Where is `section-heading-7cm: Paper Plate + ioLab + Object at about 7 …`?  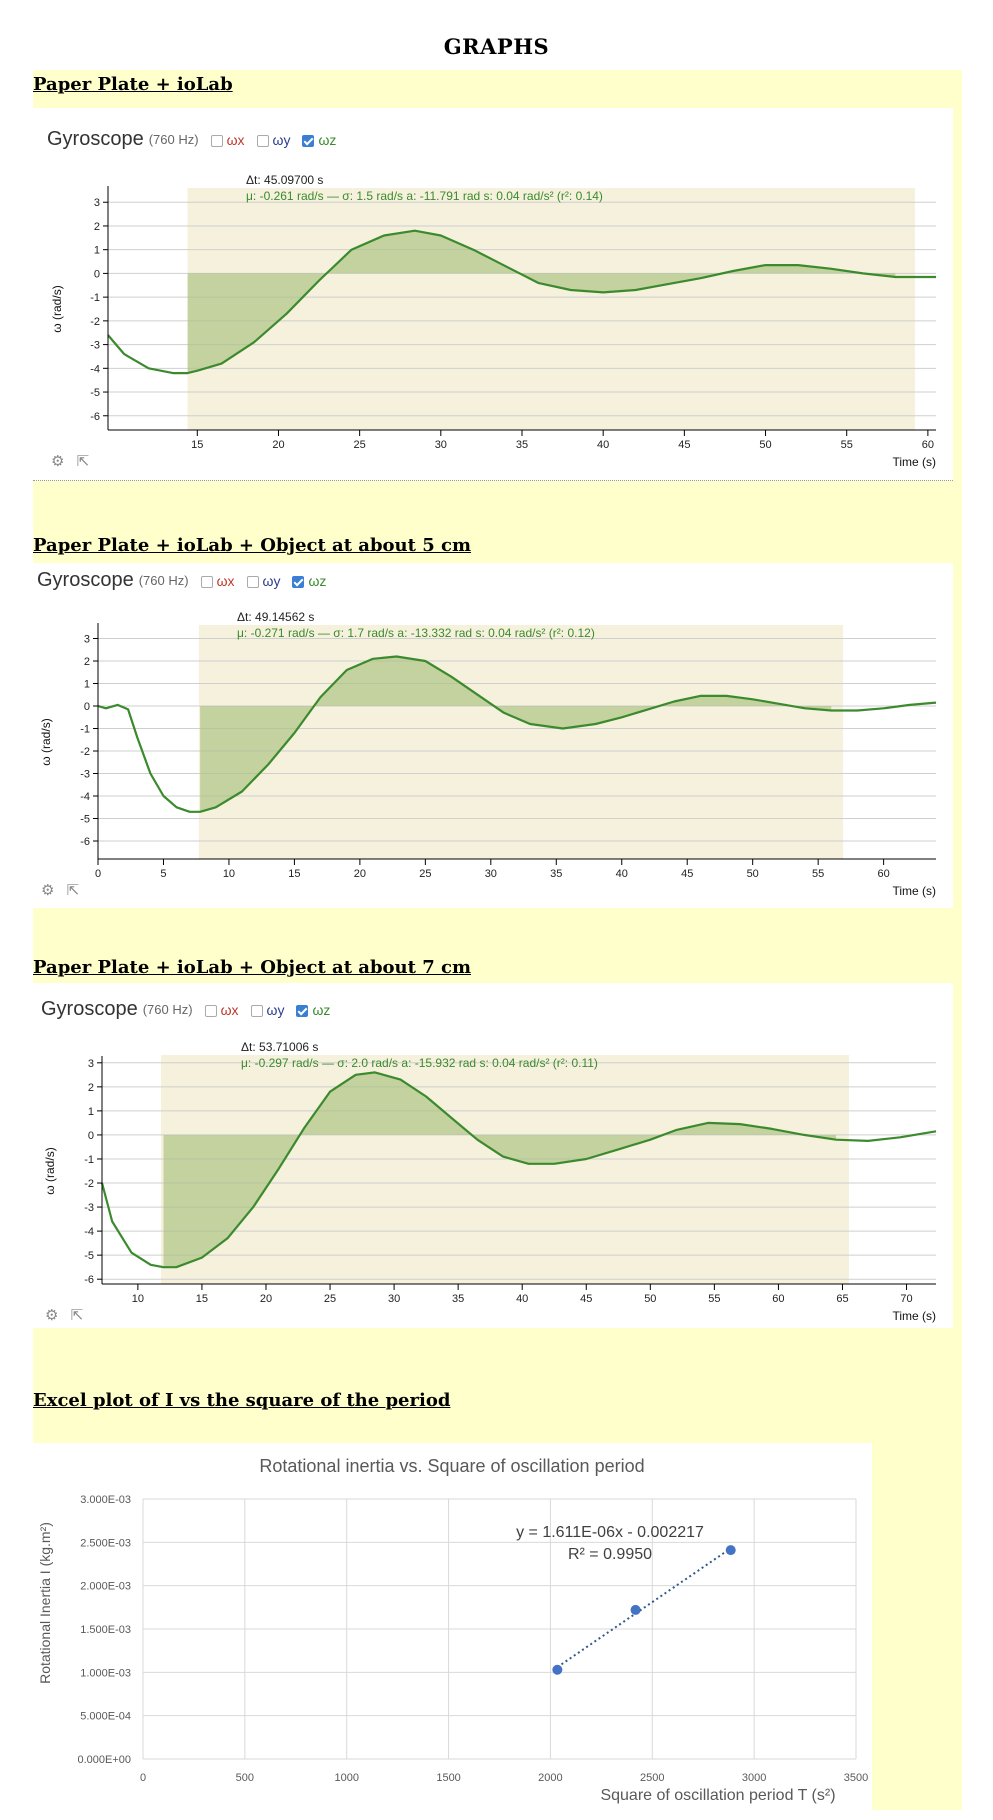 section-heading-7cm: Paper Plate + ioLab + Object at about 7 … is located at coordinates (252, 967).